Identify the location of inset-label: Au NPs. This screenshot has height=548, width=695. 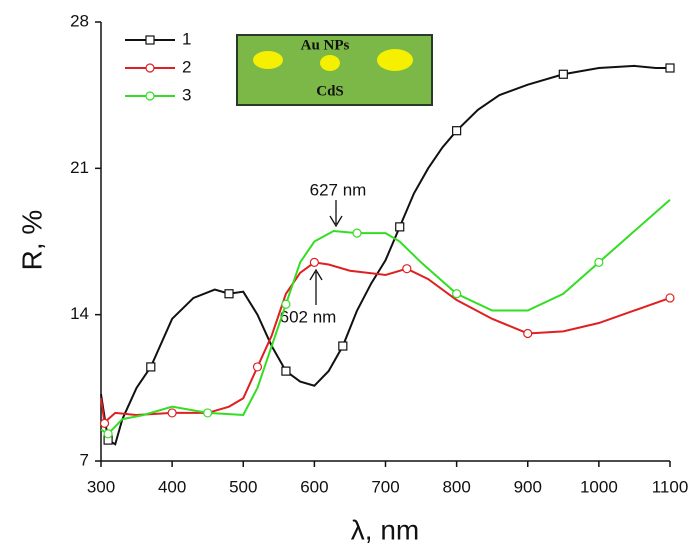
(325, 45).